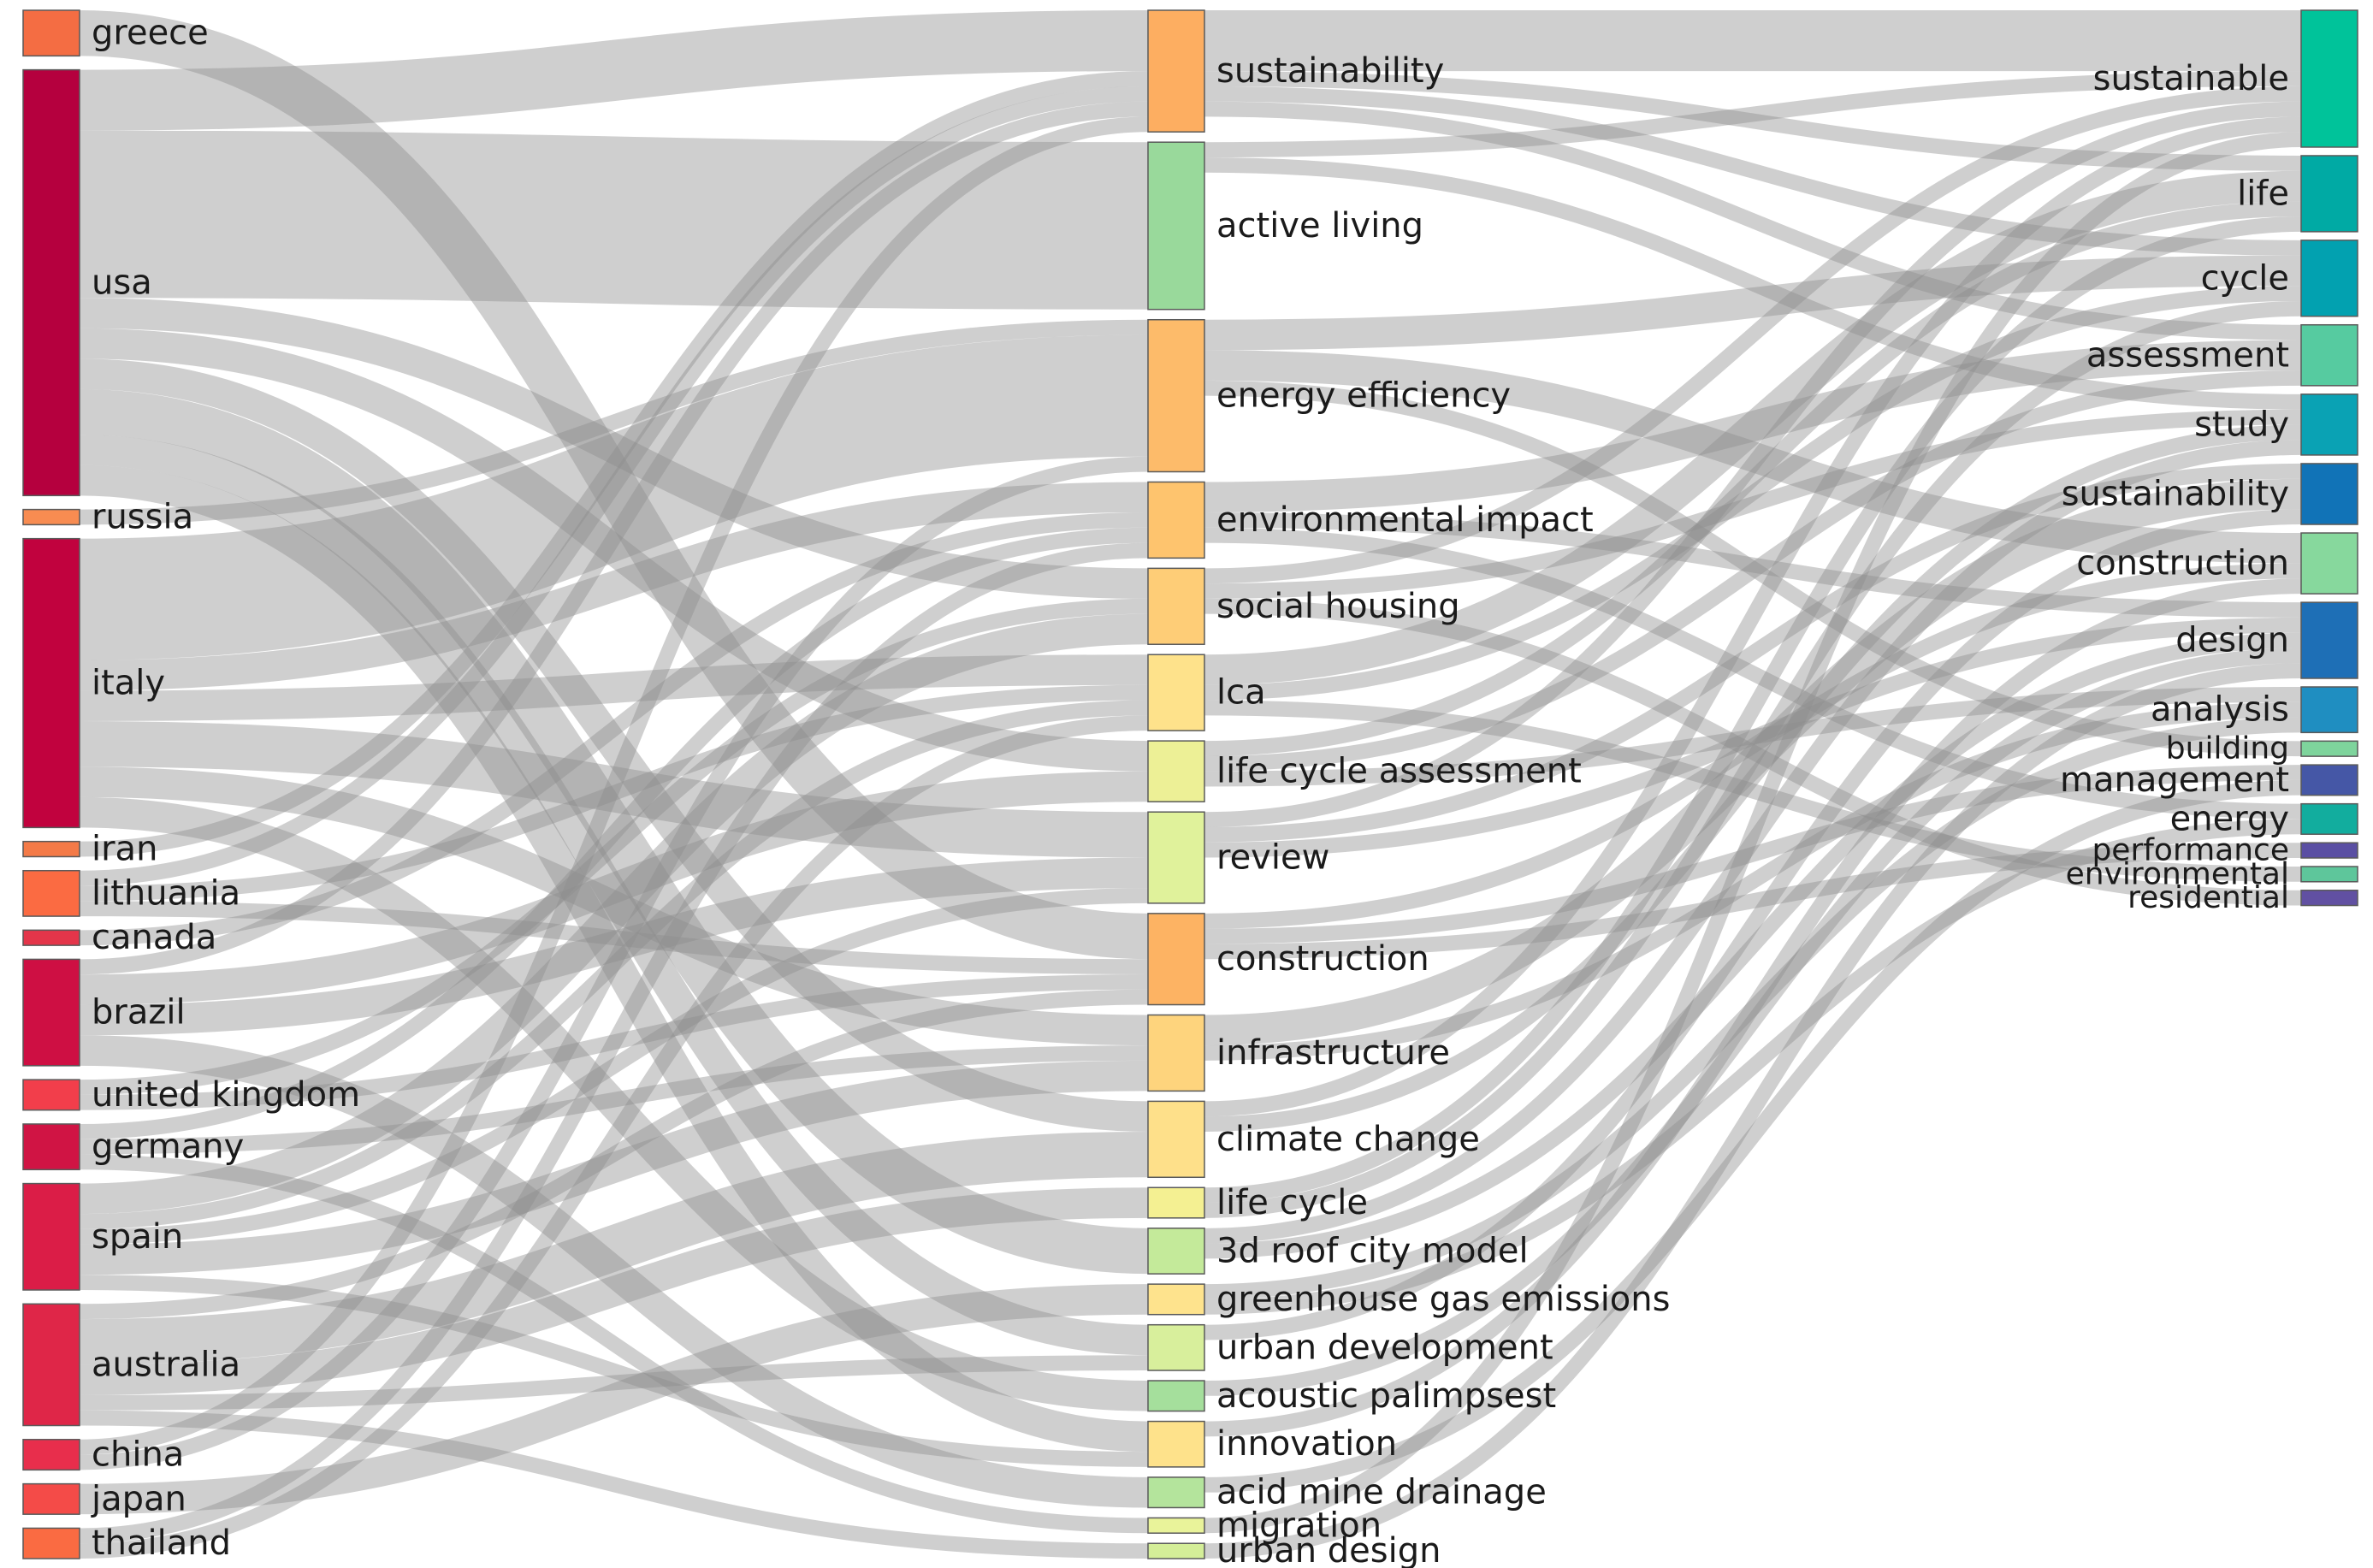 The width and height of the screenshot is (2373, 1568). What do you see at coordinates (1176, 1550) in the screenshot?
I see `sankey-node-urban-design` at bounding box center [1176, 1550].